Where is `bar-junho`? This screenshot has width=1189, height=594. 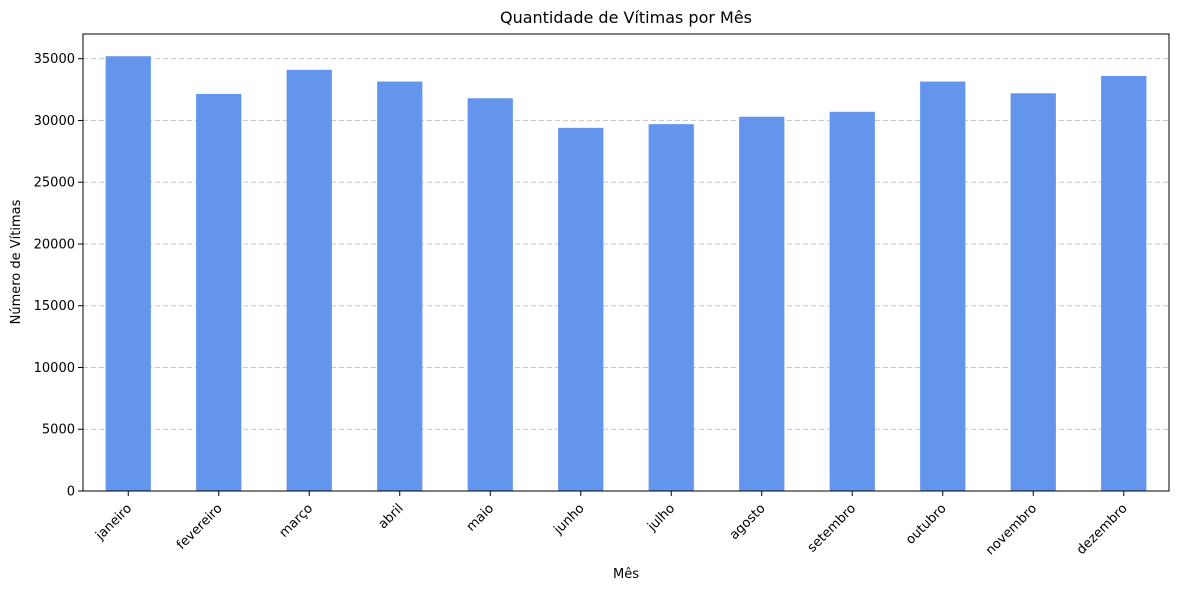 bar-junho is located at coordinates (581, 309).